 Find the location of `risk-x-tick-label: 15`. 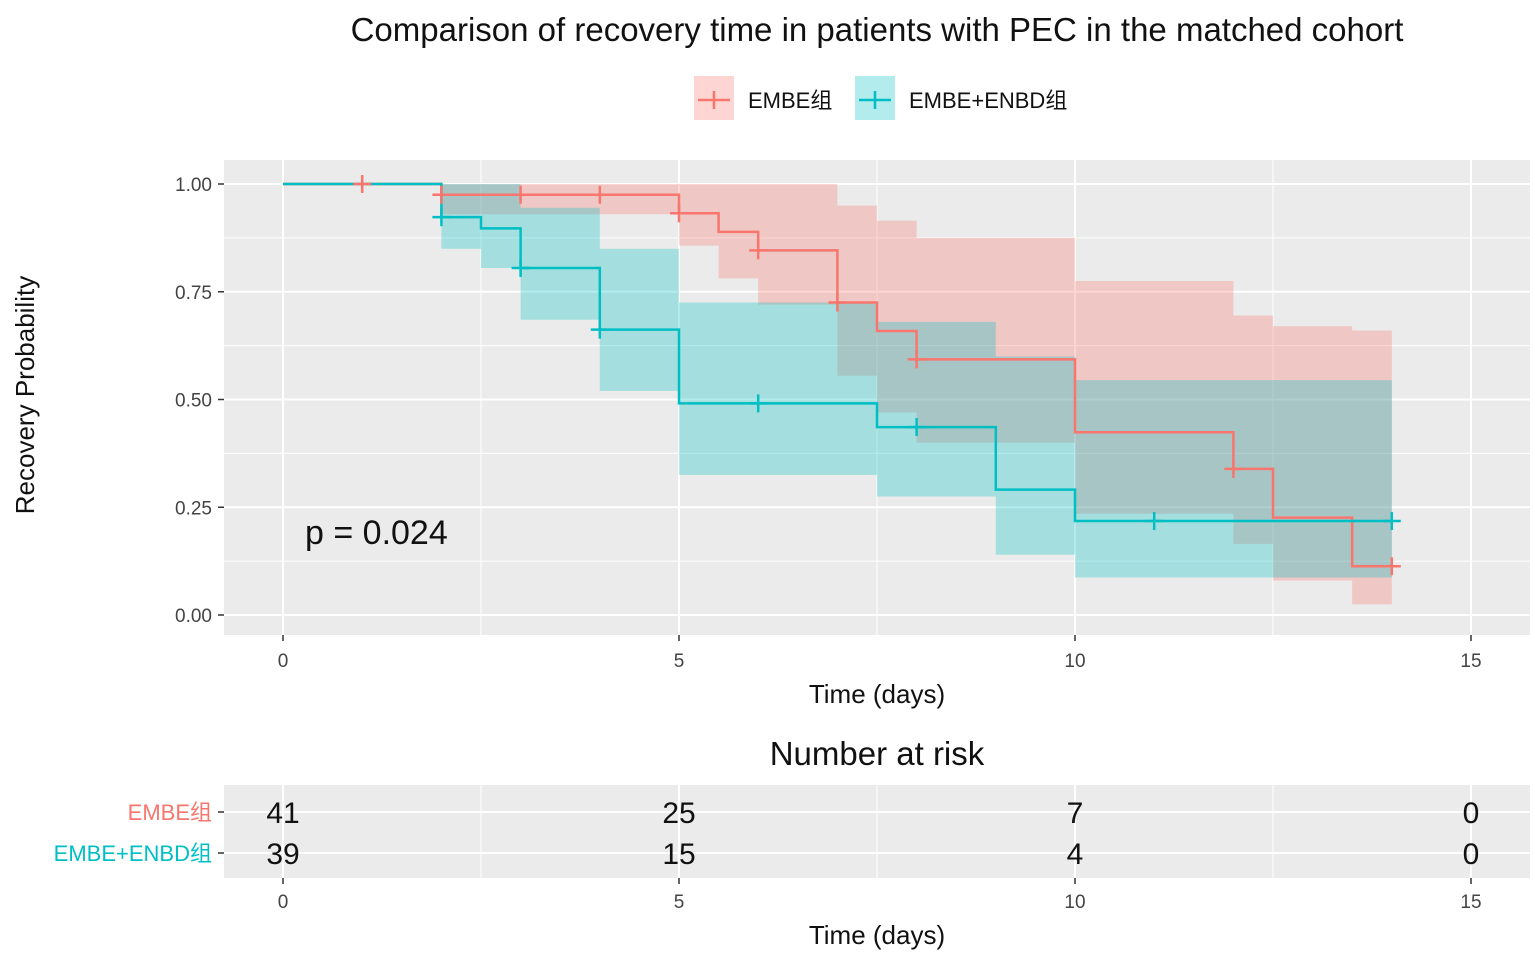

risk-x-tick-label: 15 is located at coordinates (1470, 902).